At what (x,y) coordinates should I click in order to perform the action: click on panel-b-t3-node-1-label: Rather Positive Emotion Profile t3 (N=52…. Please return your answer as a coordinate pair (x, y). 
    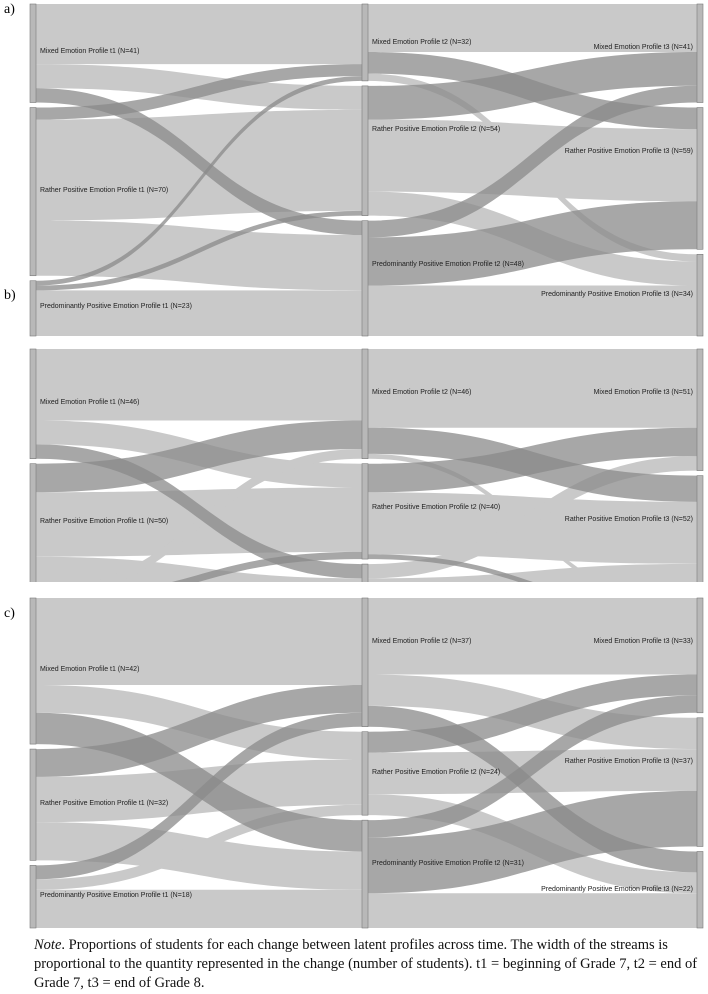
    Looking at the image, I should click on (628, 519).